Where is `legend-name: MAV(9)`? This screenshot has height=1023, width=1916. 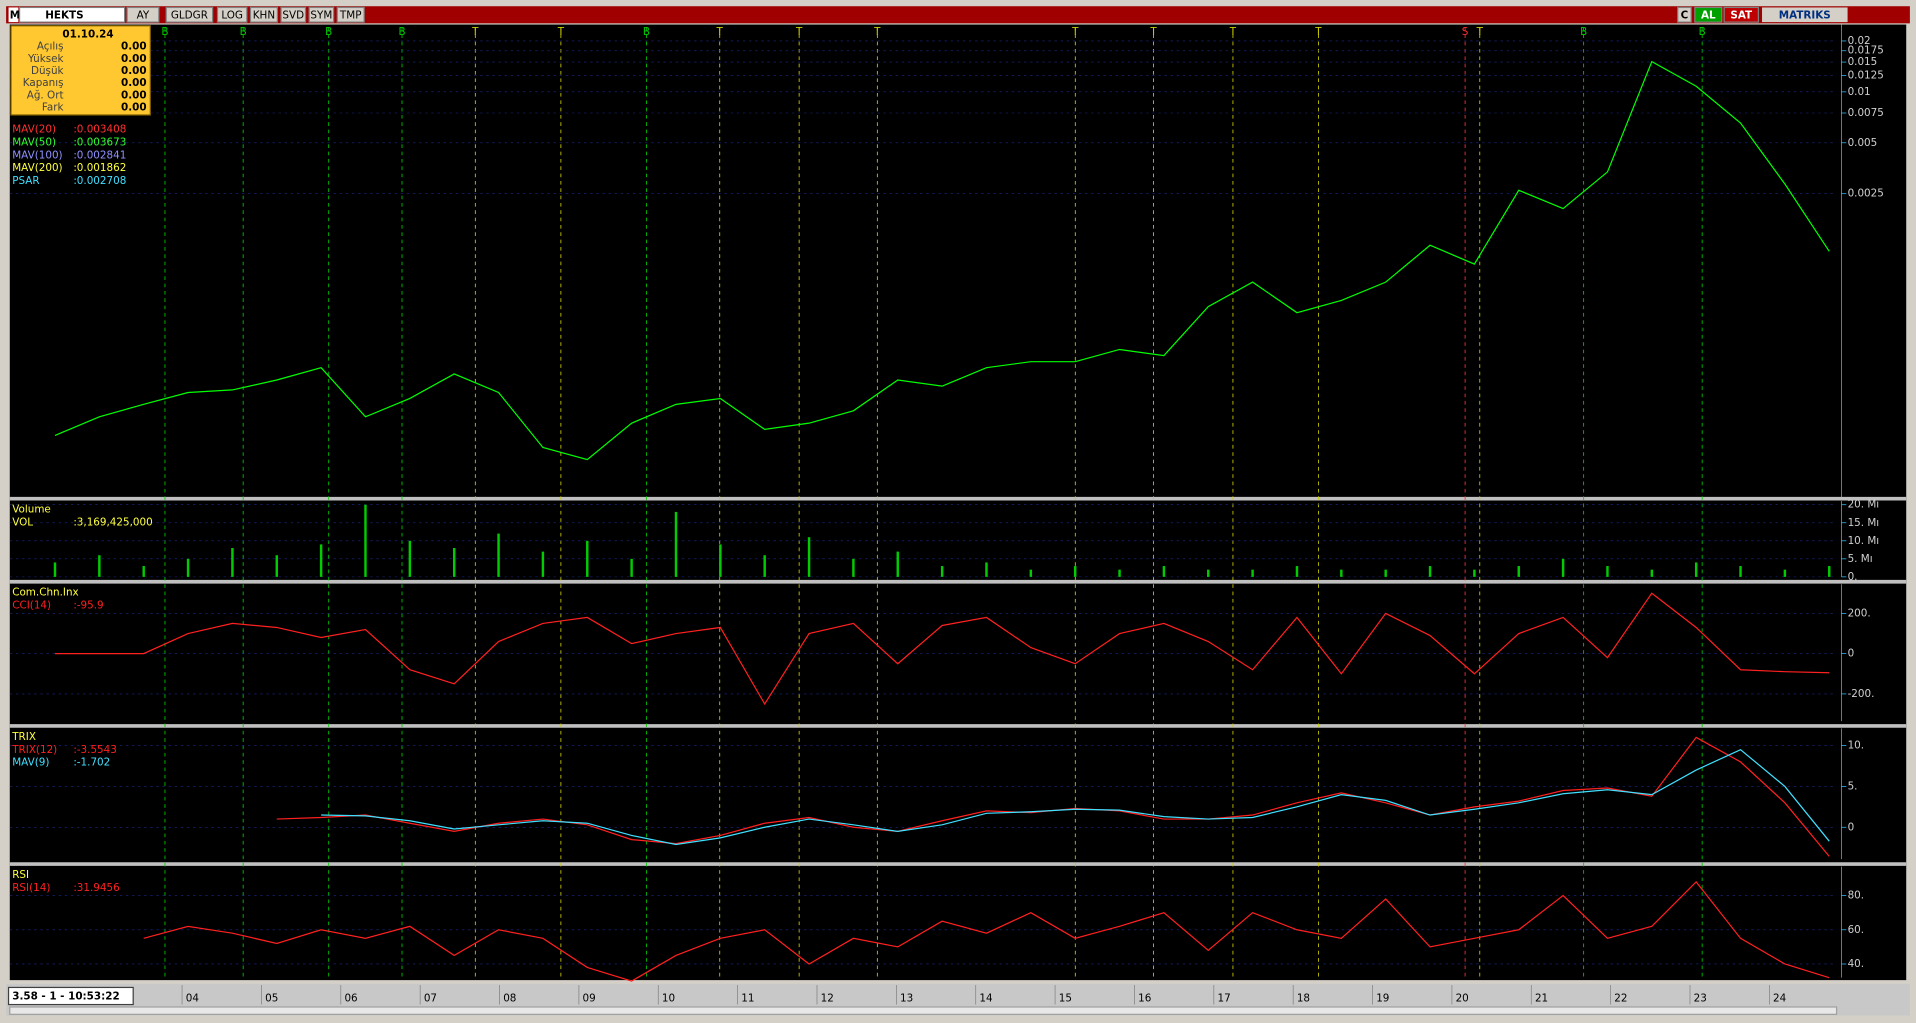 legend-name: MAV(9) is located at coordinates (30, 763).